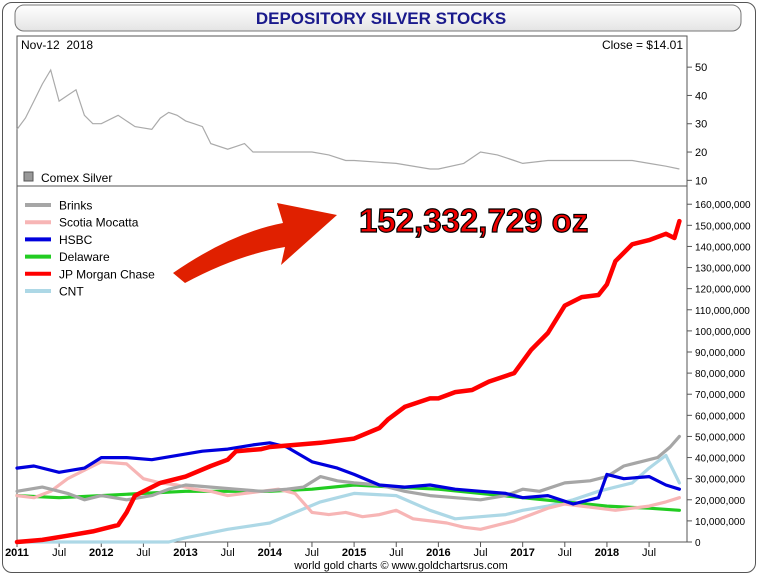 The height and width of the screenshot is (576, 760). What do you see at coordinates (720, 437) in the screenshot?
I see `stocks-y-tick-label: 50,000,000` at bounding box center [720, 437].